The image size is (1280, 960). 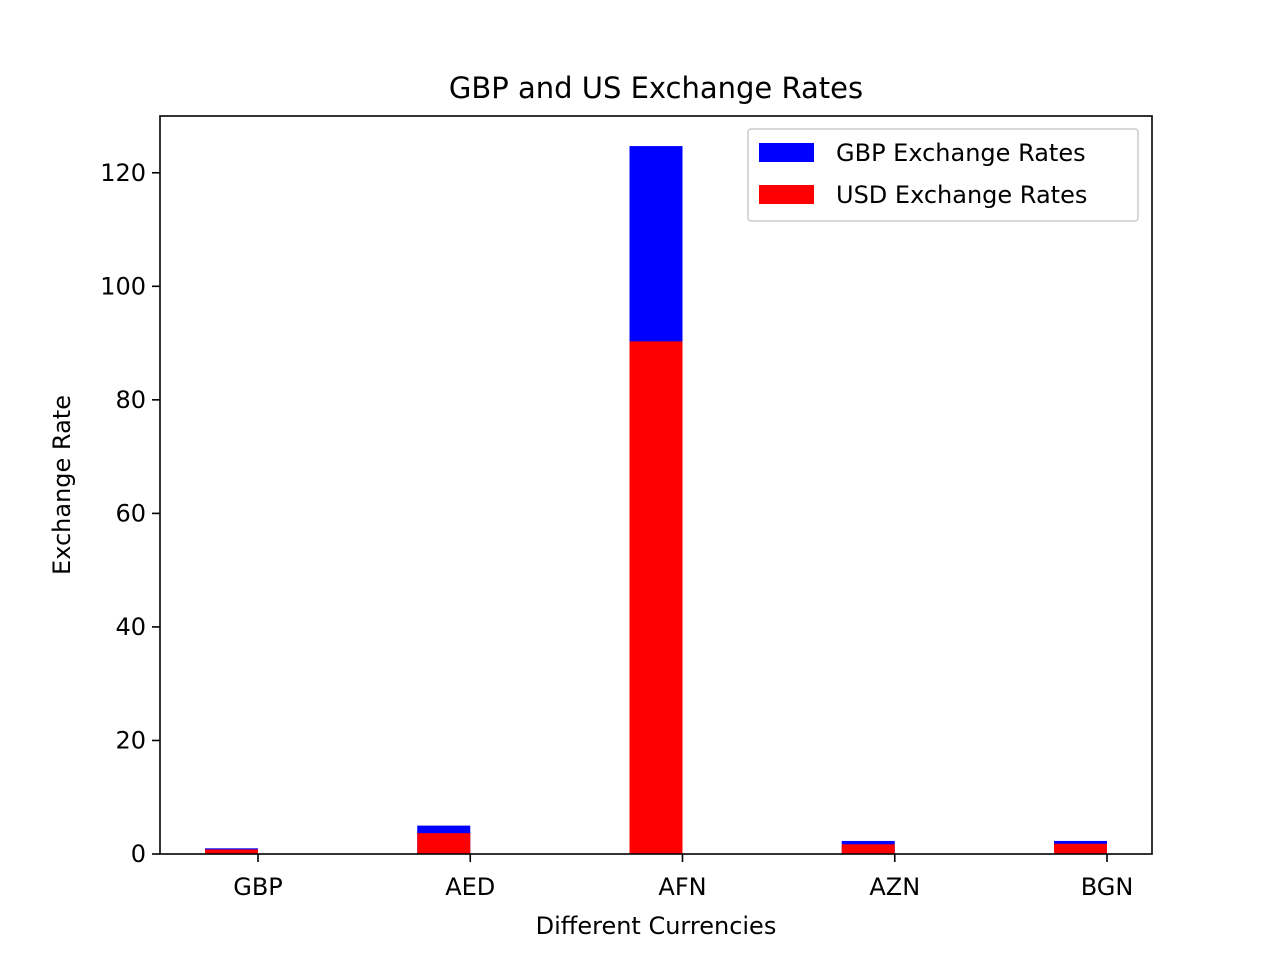 What do you see at coordinates (868, 849) in the screenshot?
I see `bar-usd-azn` at bounding box center [868, 849].